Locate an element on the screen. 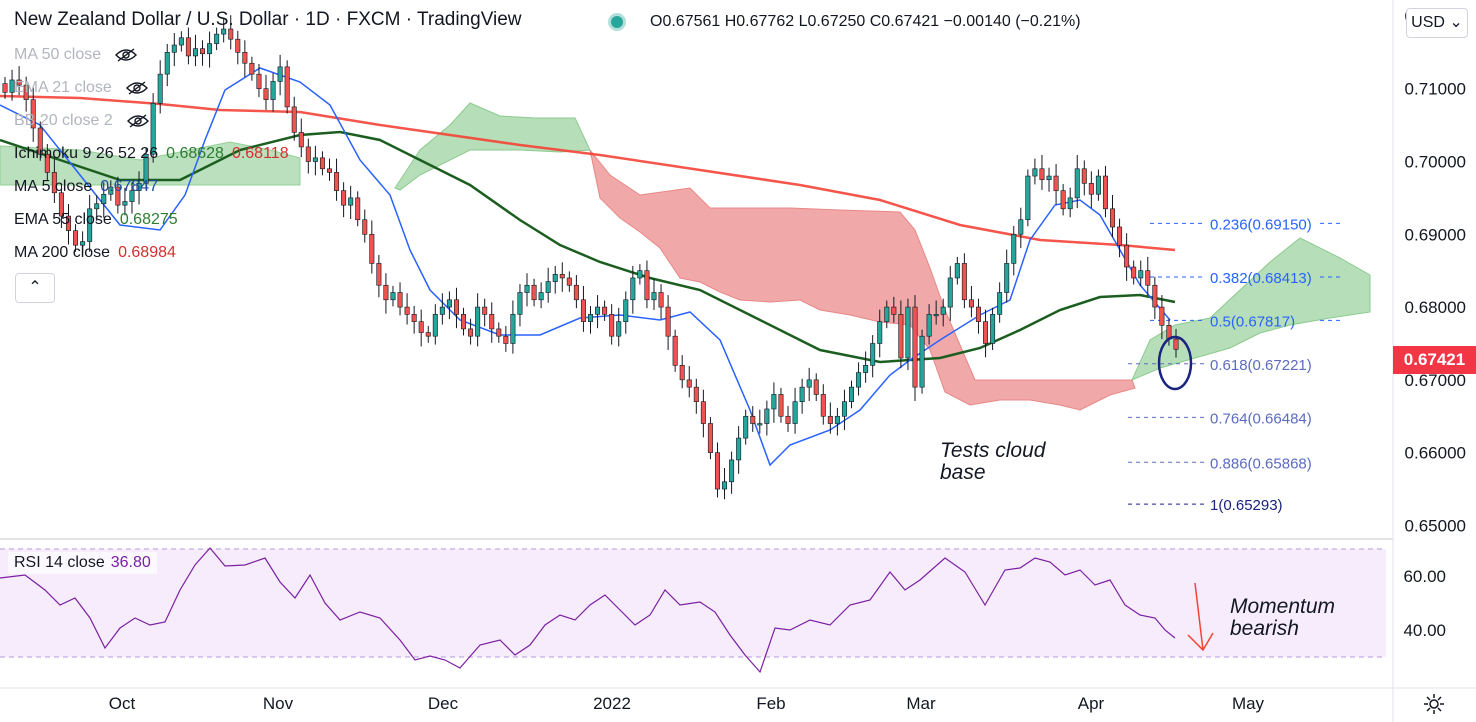 The height and width of the screenshot is (722, 1476). legend-ichimoku-9-26-52-26: Ichimoku 9 26 52 26 0.68628 0.68118 is located at coordinates (151, 154).